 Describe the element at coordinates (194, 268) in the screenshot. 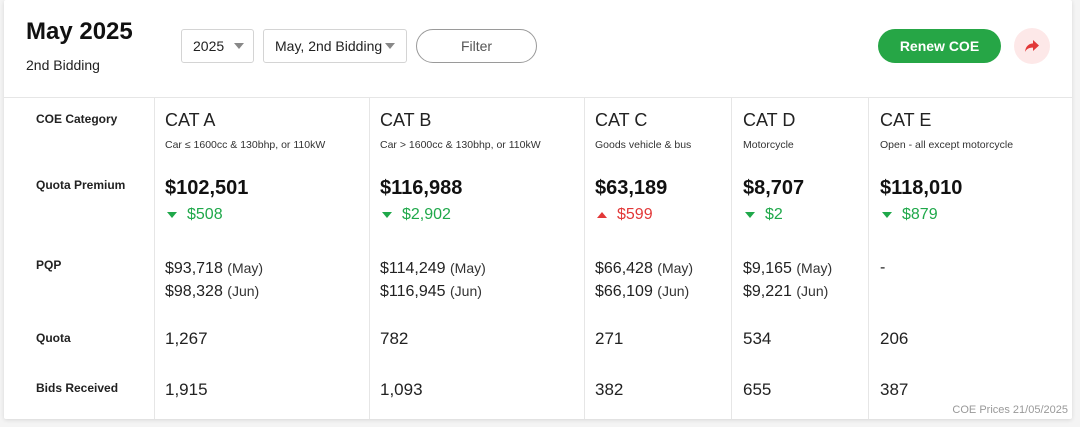

I see `pqp-value: $93,718` at that location.